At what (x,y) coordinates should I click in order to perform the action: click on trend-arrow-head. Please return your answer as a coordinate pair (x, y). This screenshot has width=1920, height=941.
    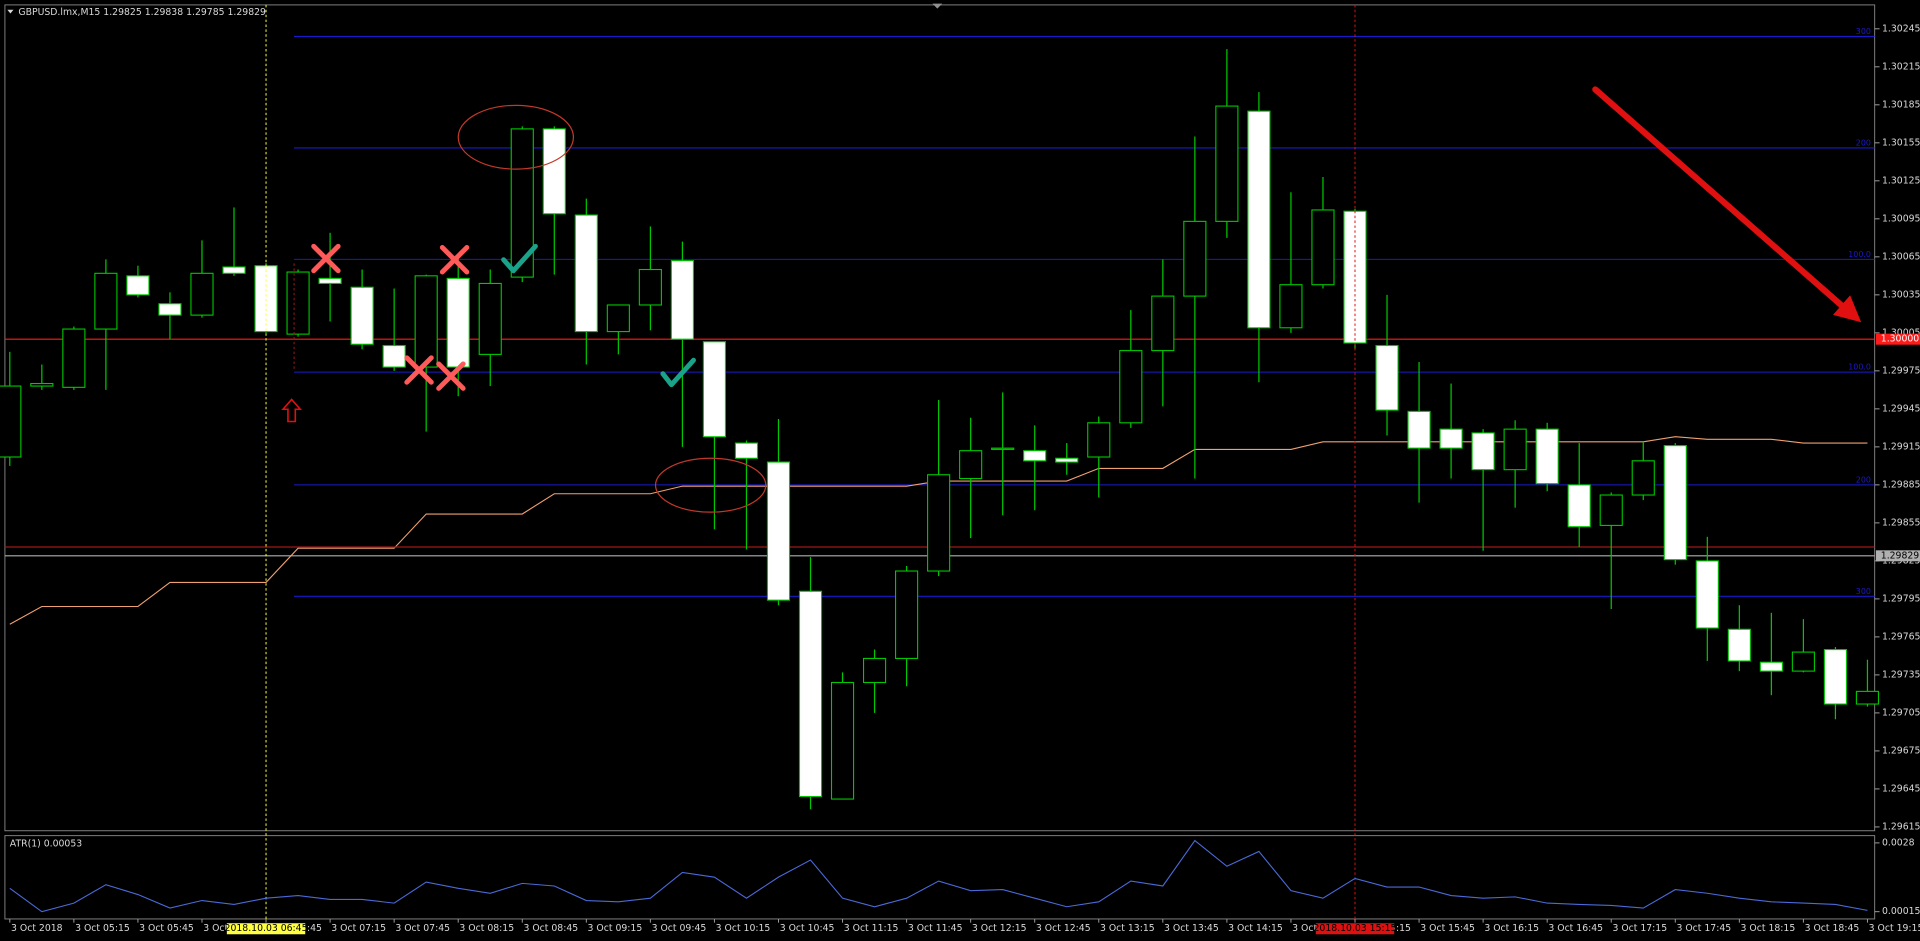
    Looking at the image, I should click on (1847, 309).